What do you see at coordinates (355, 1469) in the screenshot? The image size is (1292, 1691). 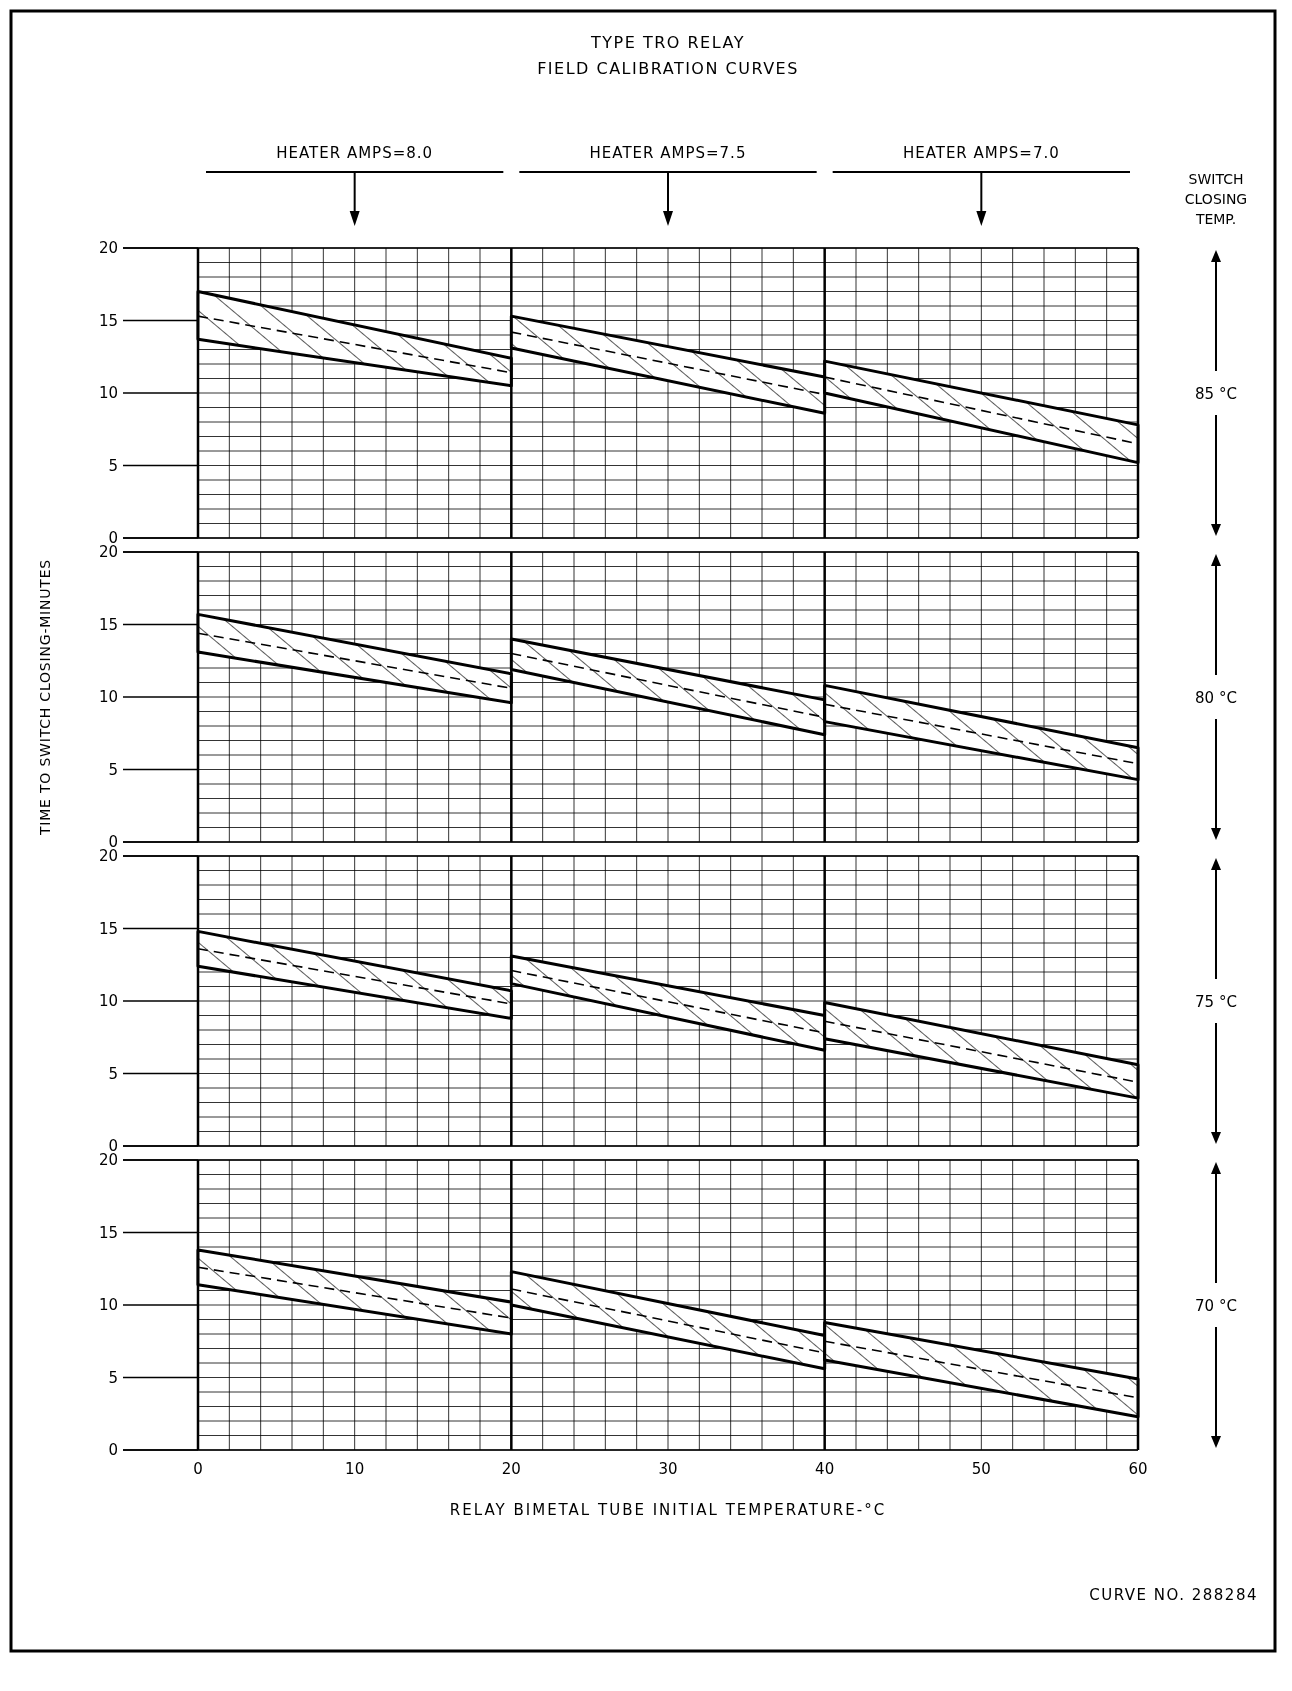 I see `x-tick-label: 10` at bounding box center [355, 1469].